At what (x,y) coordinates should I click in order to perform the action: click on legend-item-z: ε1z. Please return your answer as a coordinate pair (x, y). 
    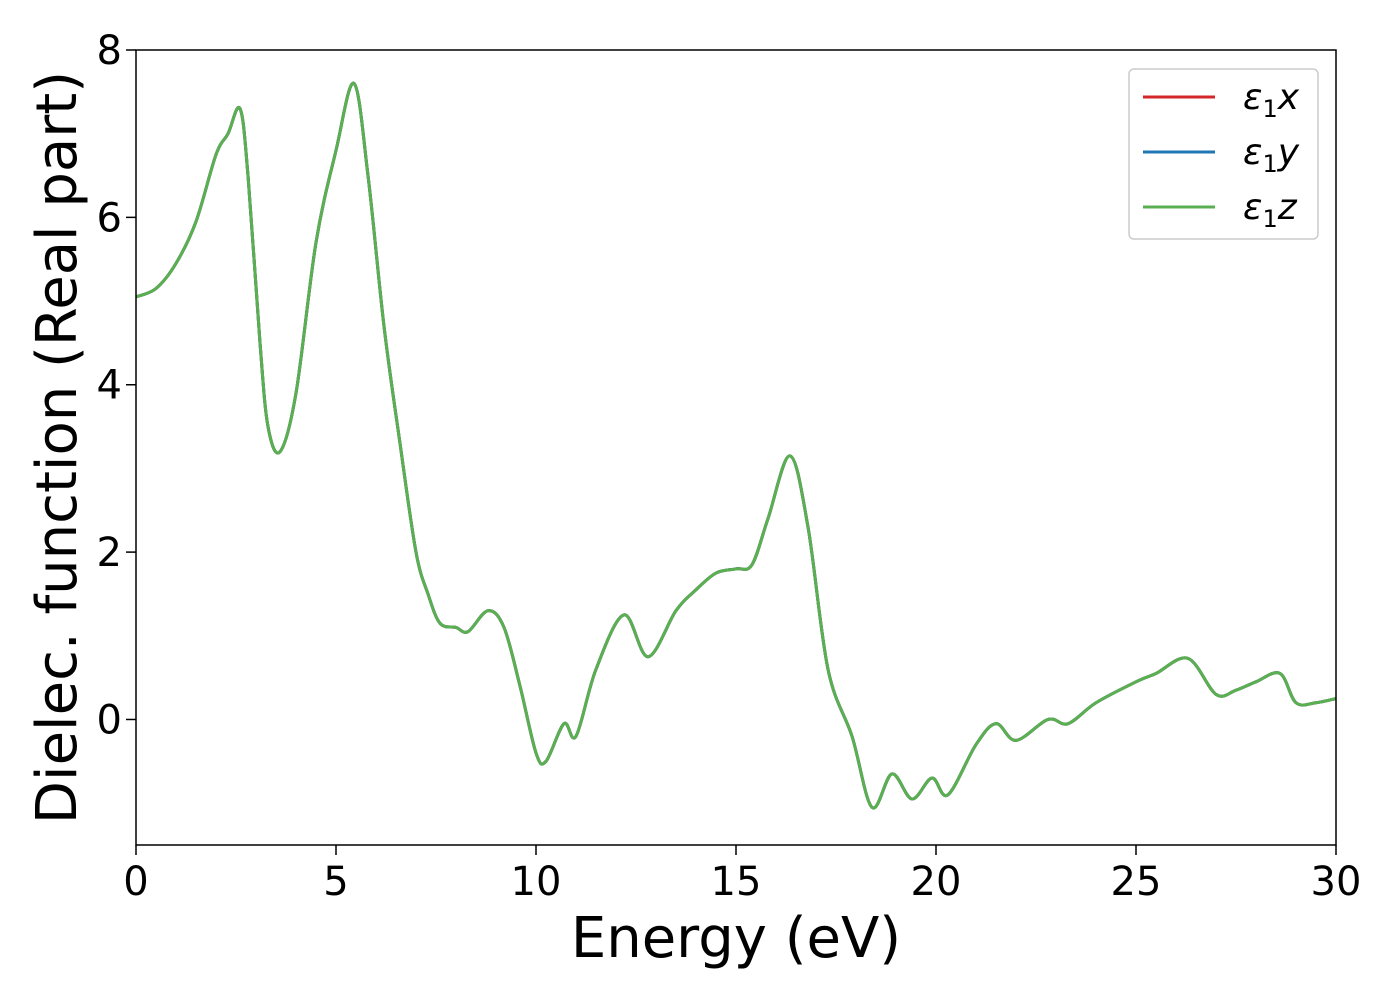
    Looking at the image, I should click on (1220, 210).